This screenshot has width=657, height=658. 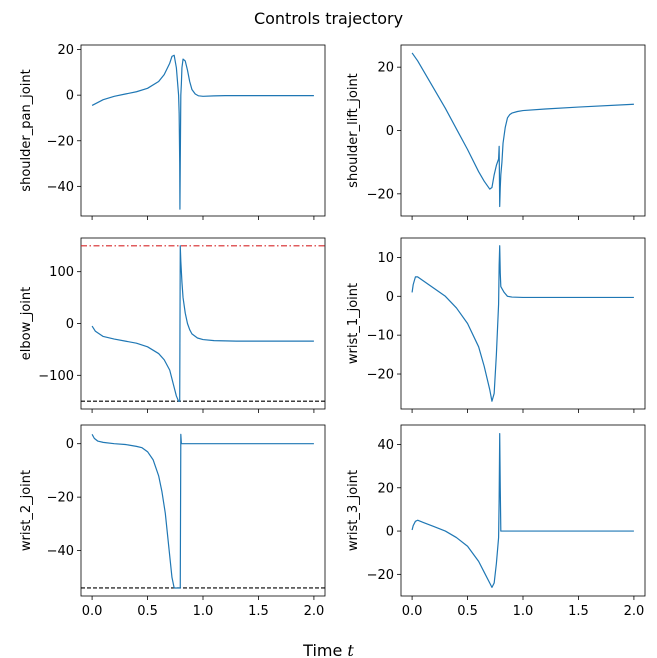 I want to click on subplot-shoulder_pan_joint: 20 0 −20 −40 shoulder_pan_joint, so click(x=172, y=131).